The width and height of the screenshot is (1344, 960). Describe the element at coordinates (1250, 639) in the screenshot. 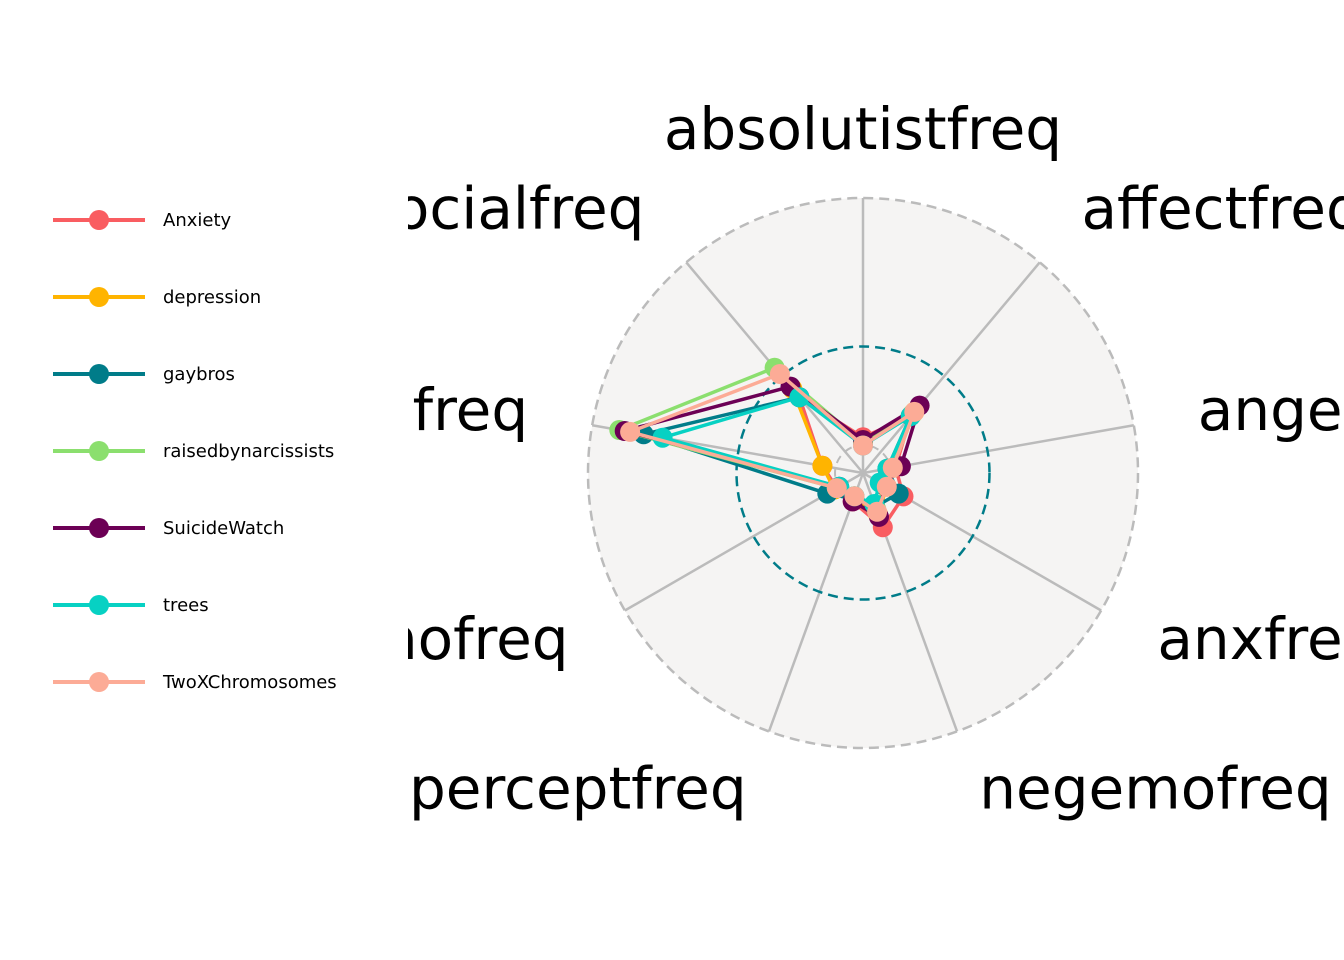

I see `category-label-anxfreq: anxfreq` at that location.